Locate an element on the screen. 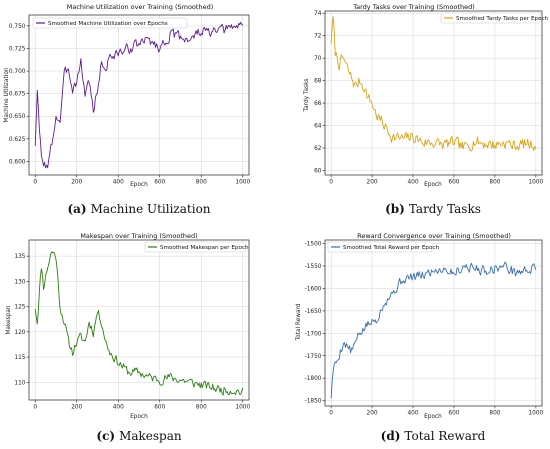  y-tick-label: 115 is located at coordinates (19, 358).